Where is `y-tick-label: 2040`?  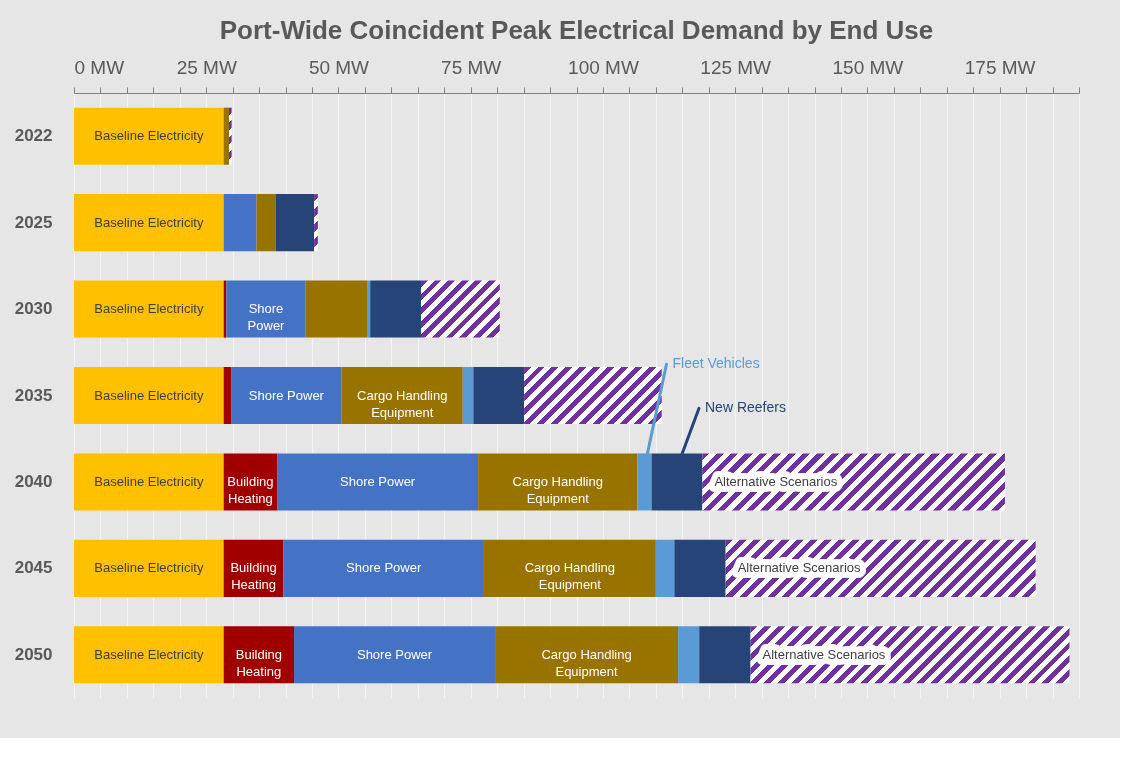
y-tick-label: 2040 is located at coordinates (33, 481).